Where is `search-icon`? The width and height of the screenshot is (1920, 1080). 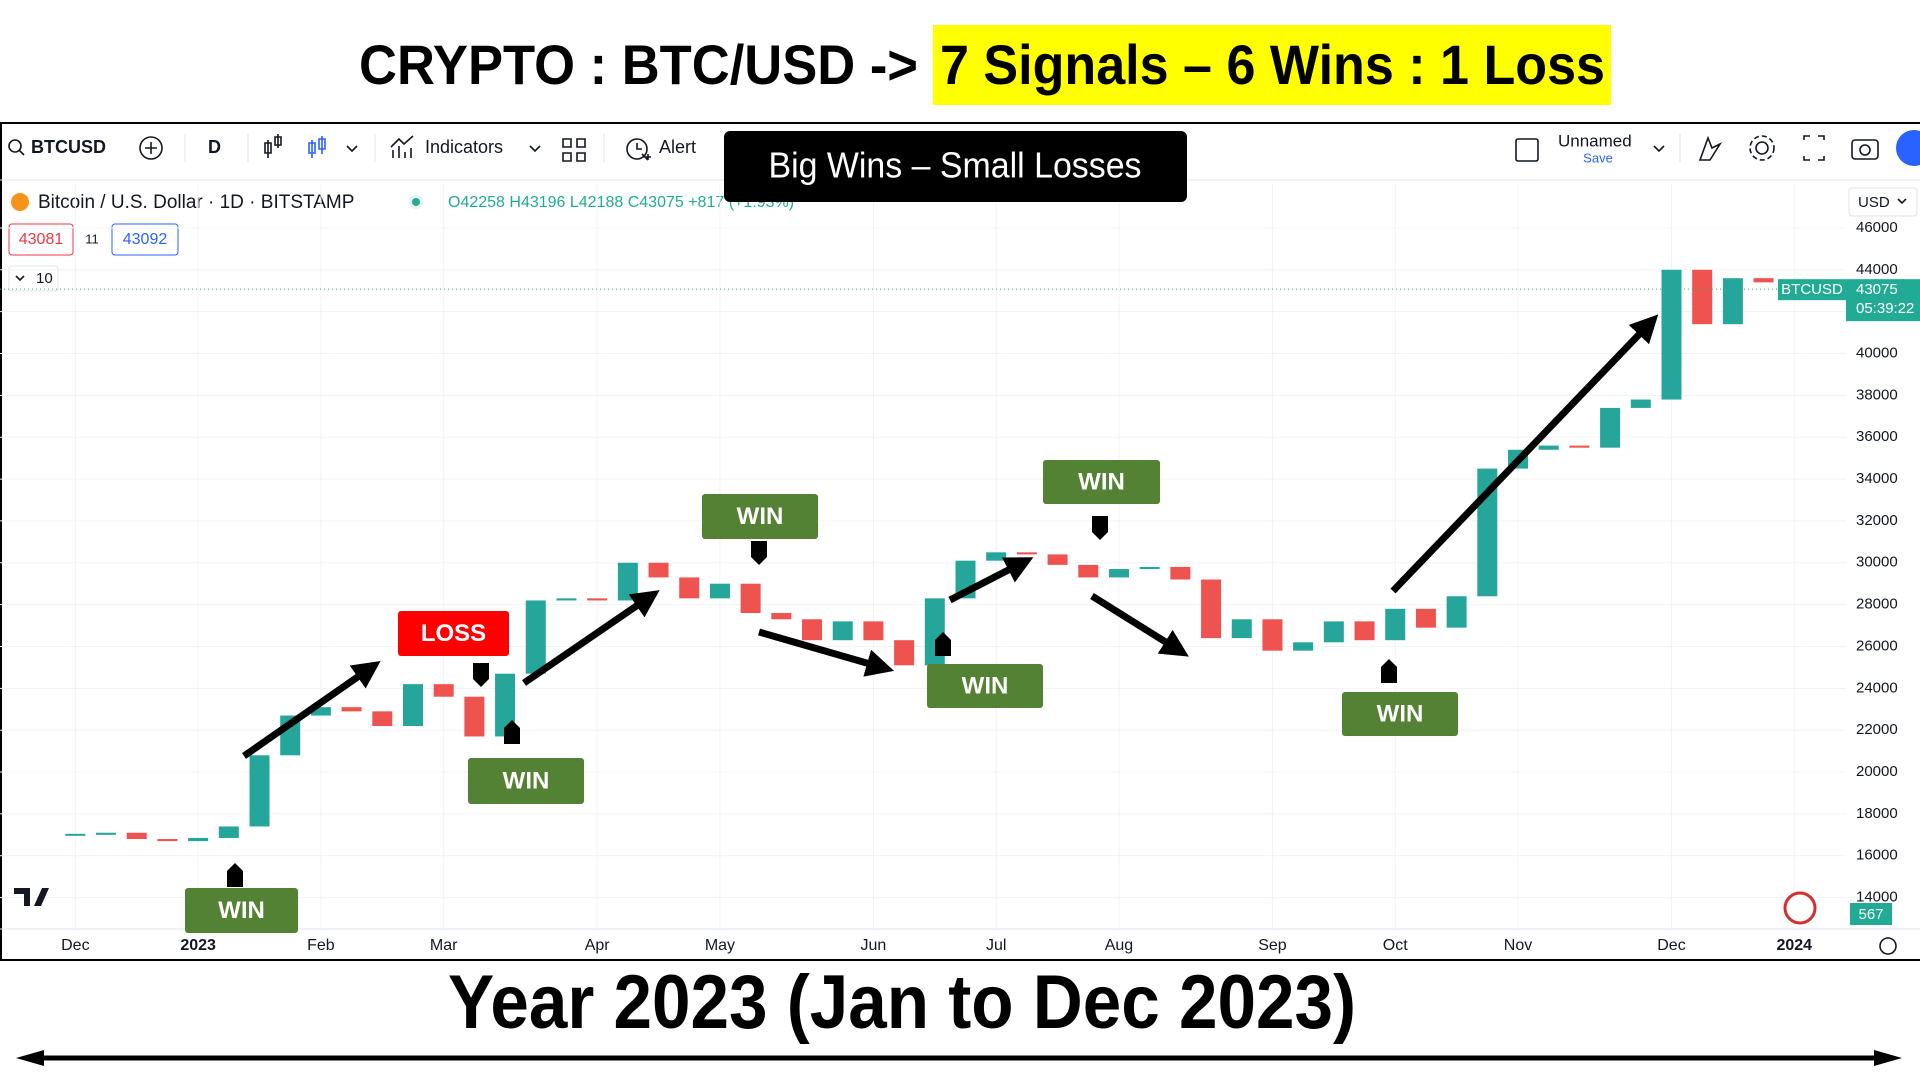 search-icon is located at coordinates (15, 146).